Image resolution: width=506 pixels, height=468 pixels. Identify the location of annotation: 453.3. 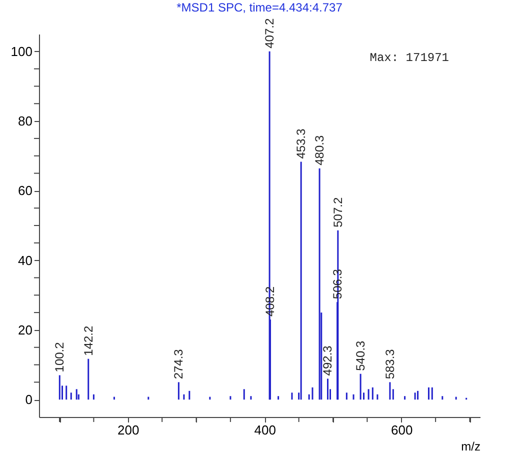
(301, 143).